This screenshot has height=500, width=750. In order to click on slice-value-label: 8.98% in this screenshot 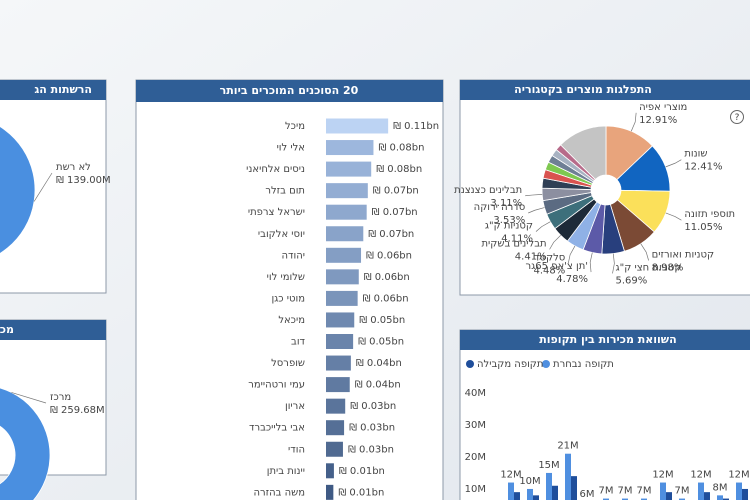, I will do `click(668, 268)`.